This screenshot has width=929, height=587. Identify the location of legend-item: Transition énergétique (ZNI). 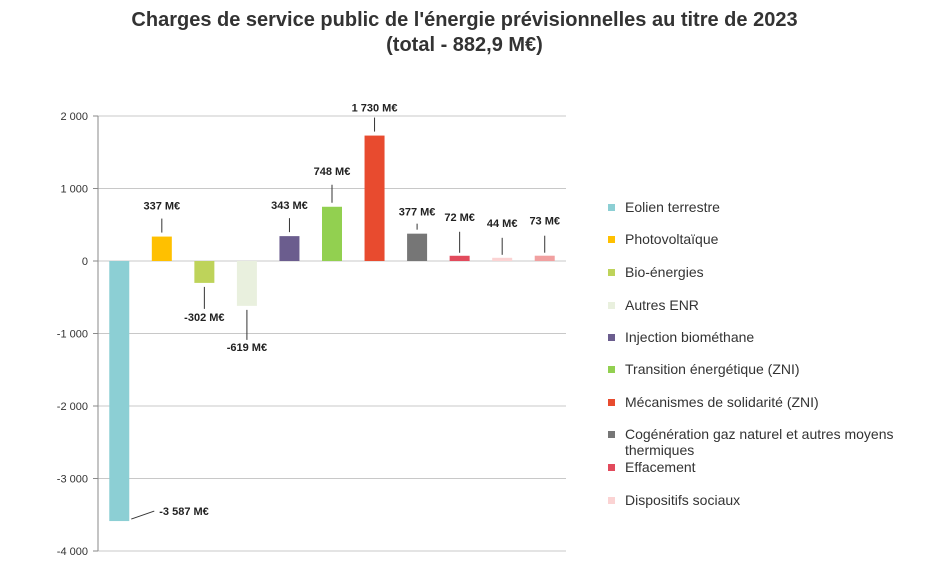
(763, 369).